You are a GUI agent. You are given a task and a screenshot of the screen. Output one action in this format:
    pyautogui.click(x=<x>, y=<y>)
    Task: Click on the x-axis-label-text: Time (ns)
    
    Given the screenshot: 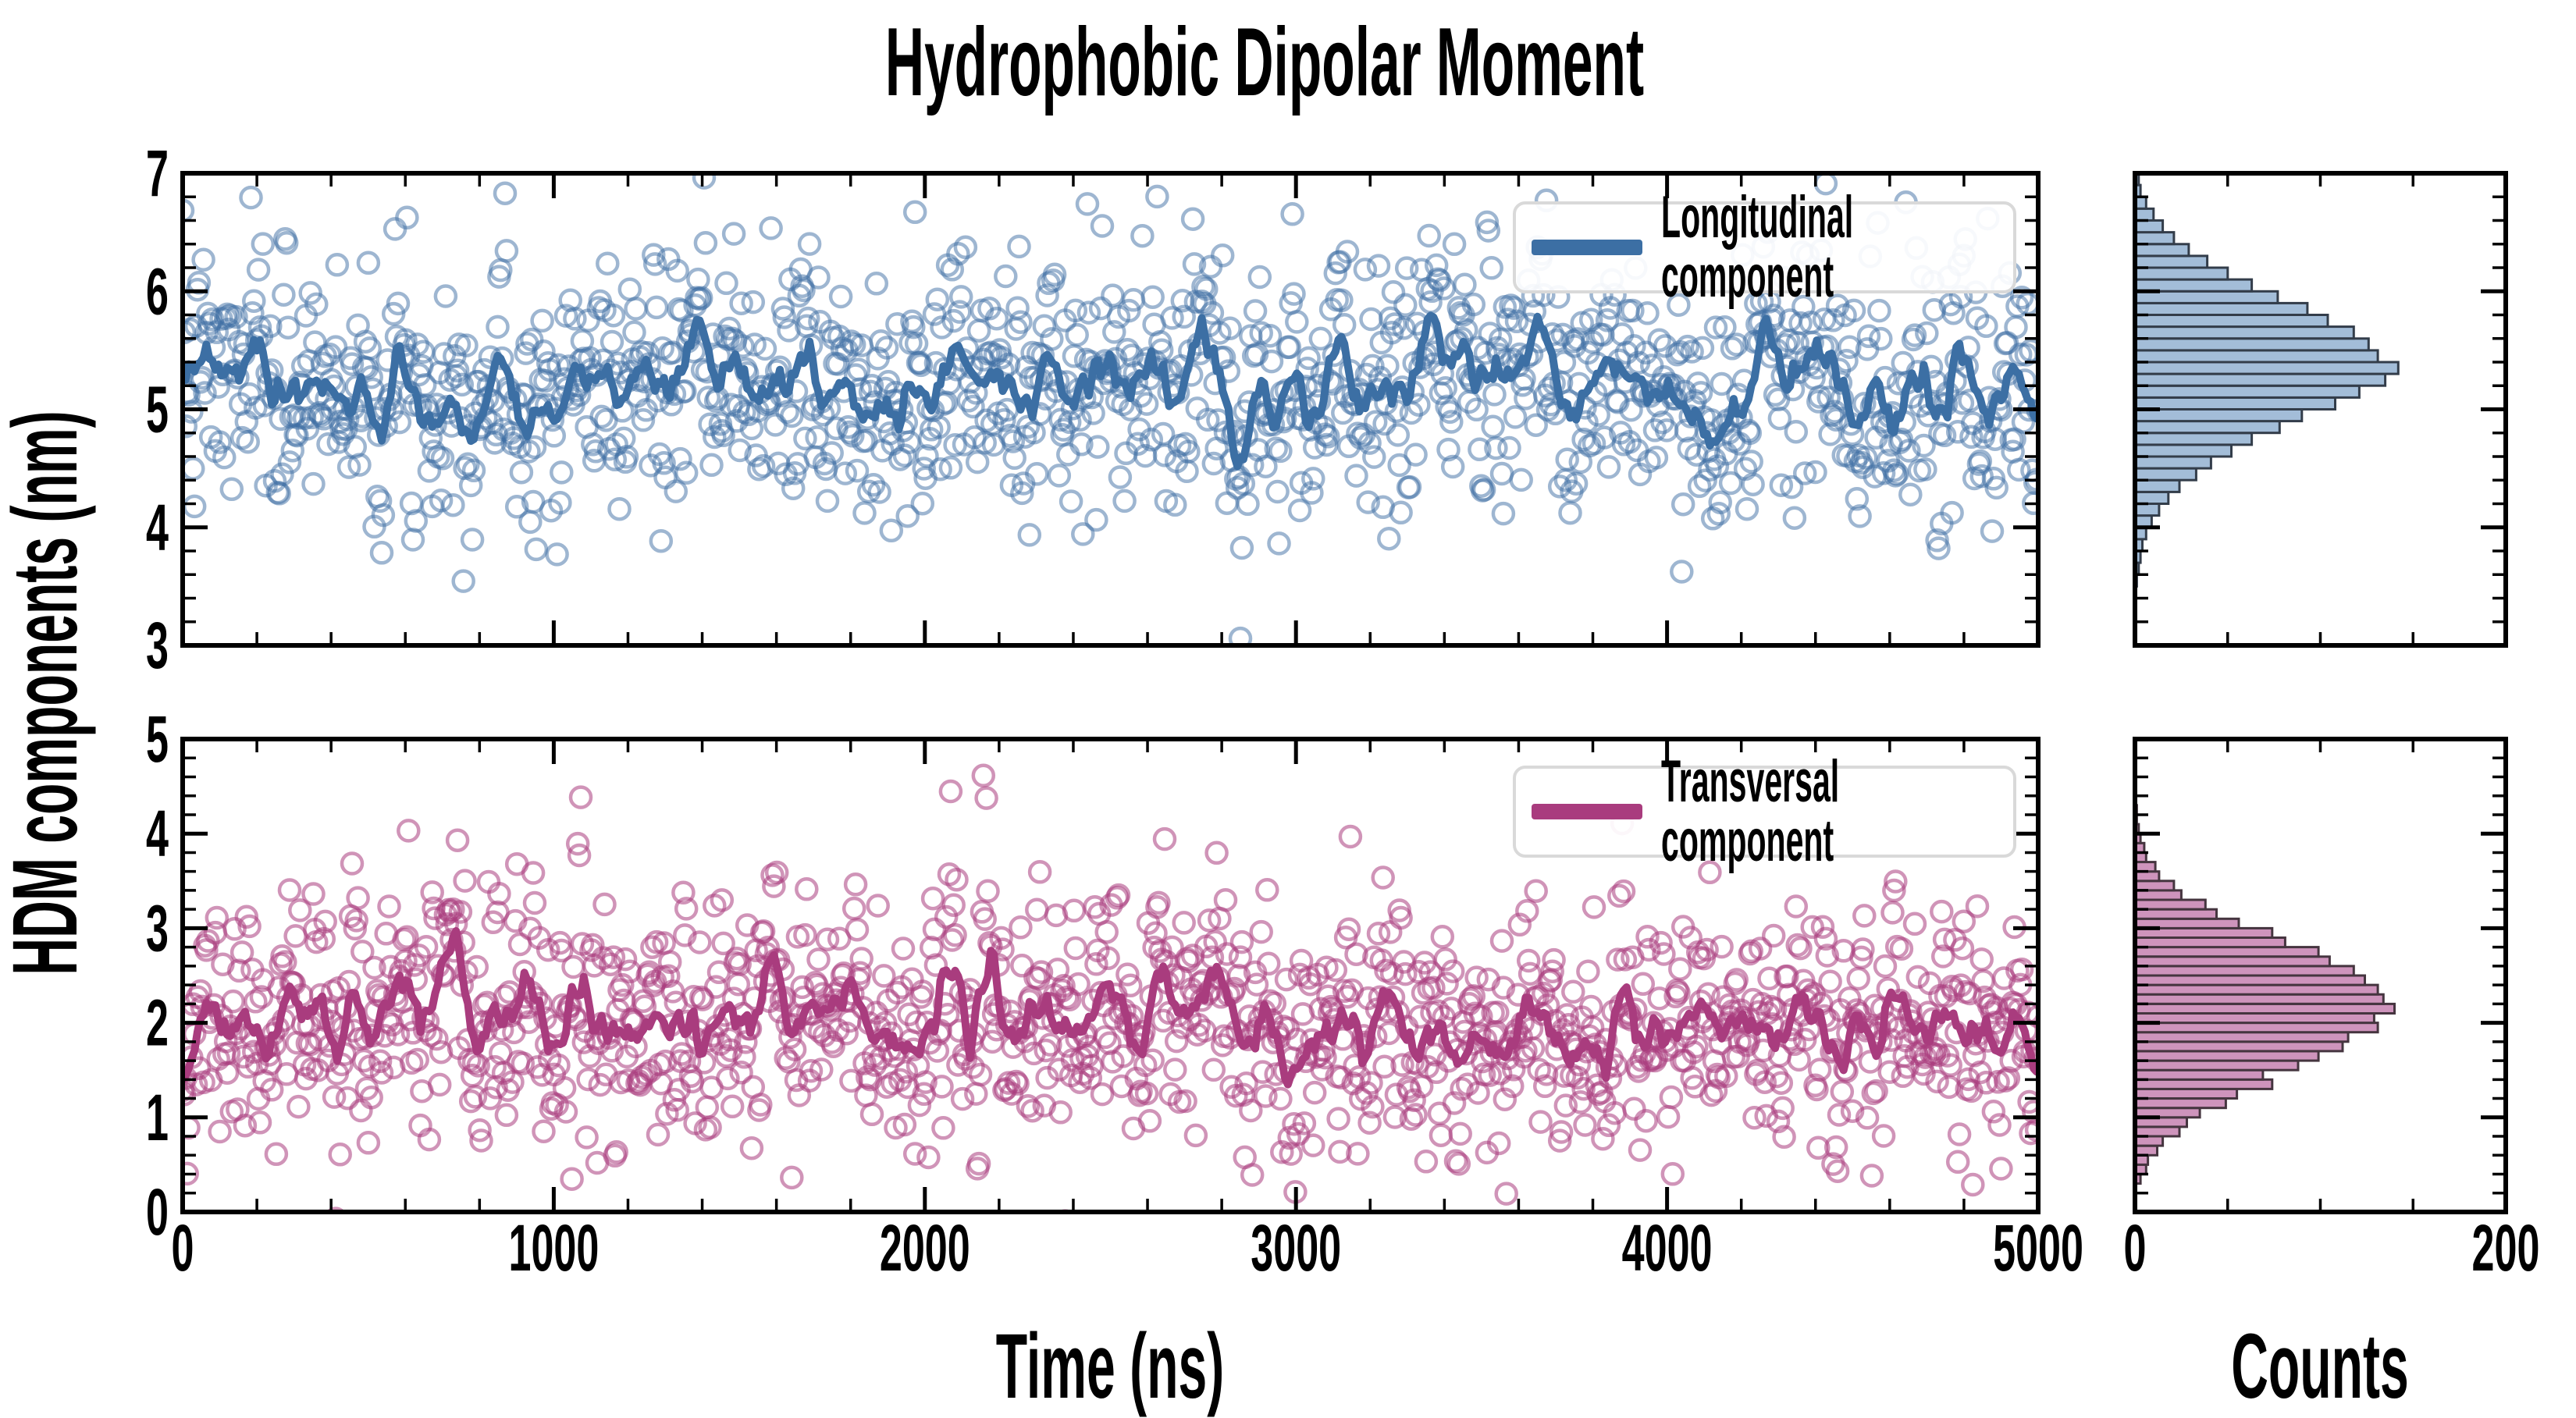 What is the action you would take?
    pyautogui.click(x=1110, y=1366)
    